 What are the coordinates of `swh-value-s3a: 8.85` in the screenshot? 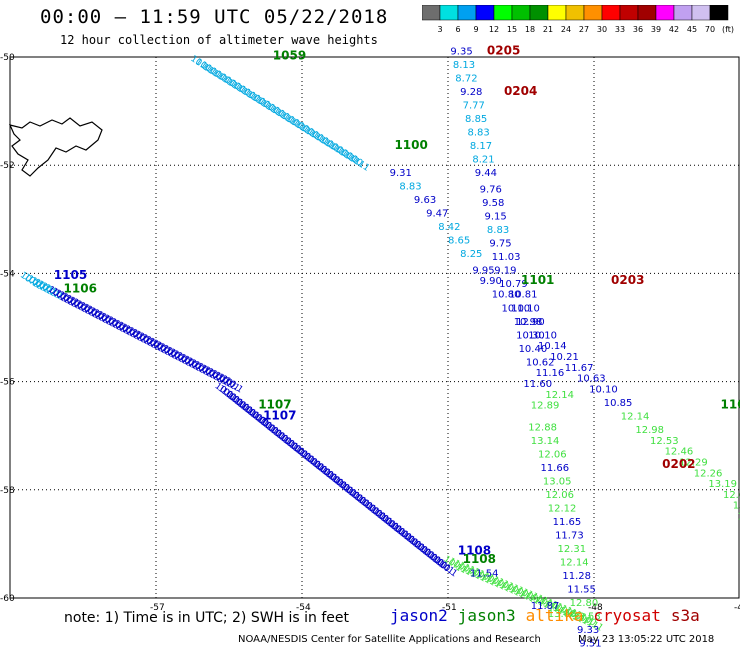 It's located at (476, 119).